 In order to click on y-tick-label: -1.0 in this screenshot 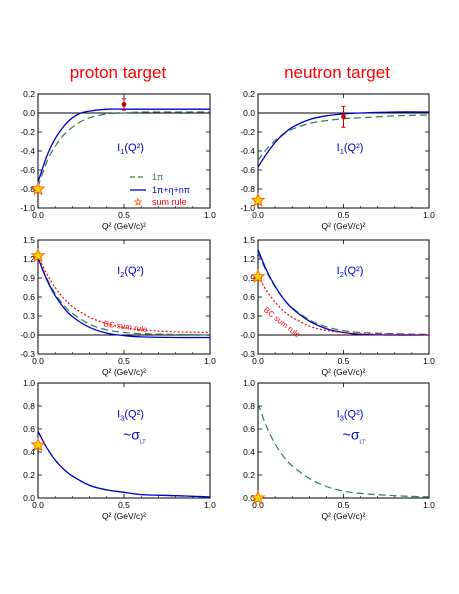, I will do `click(27, 208)`.